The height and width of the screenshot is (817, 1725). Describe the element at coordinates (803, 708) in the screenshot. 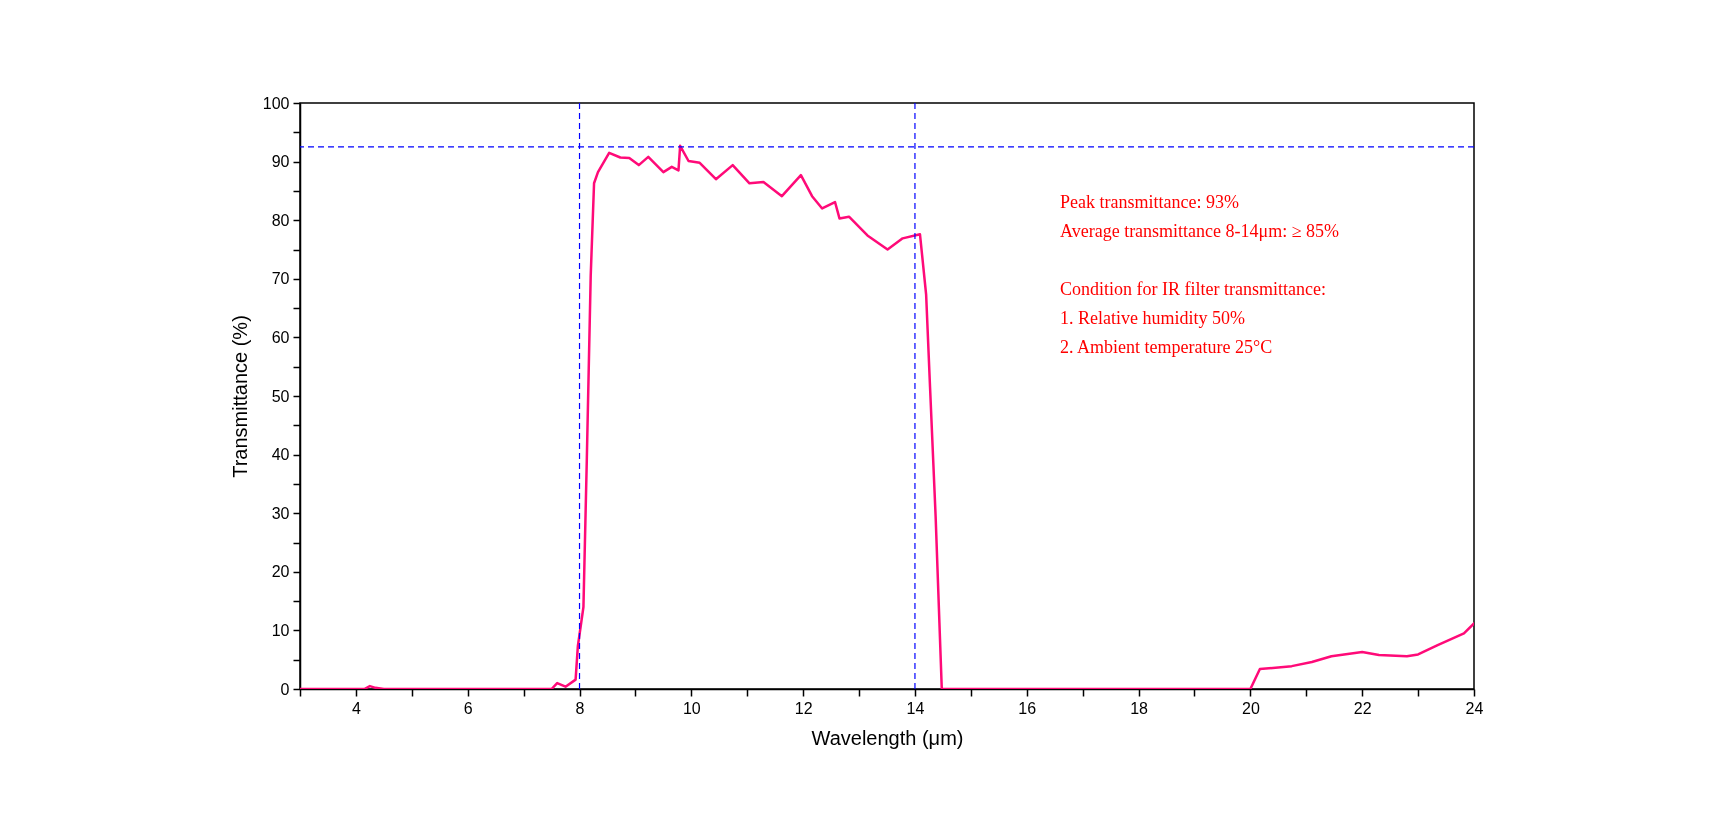

I see `x-tick-label: 12` at that location.